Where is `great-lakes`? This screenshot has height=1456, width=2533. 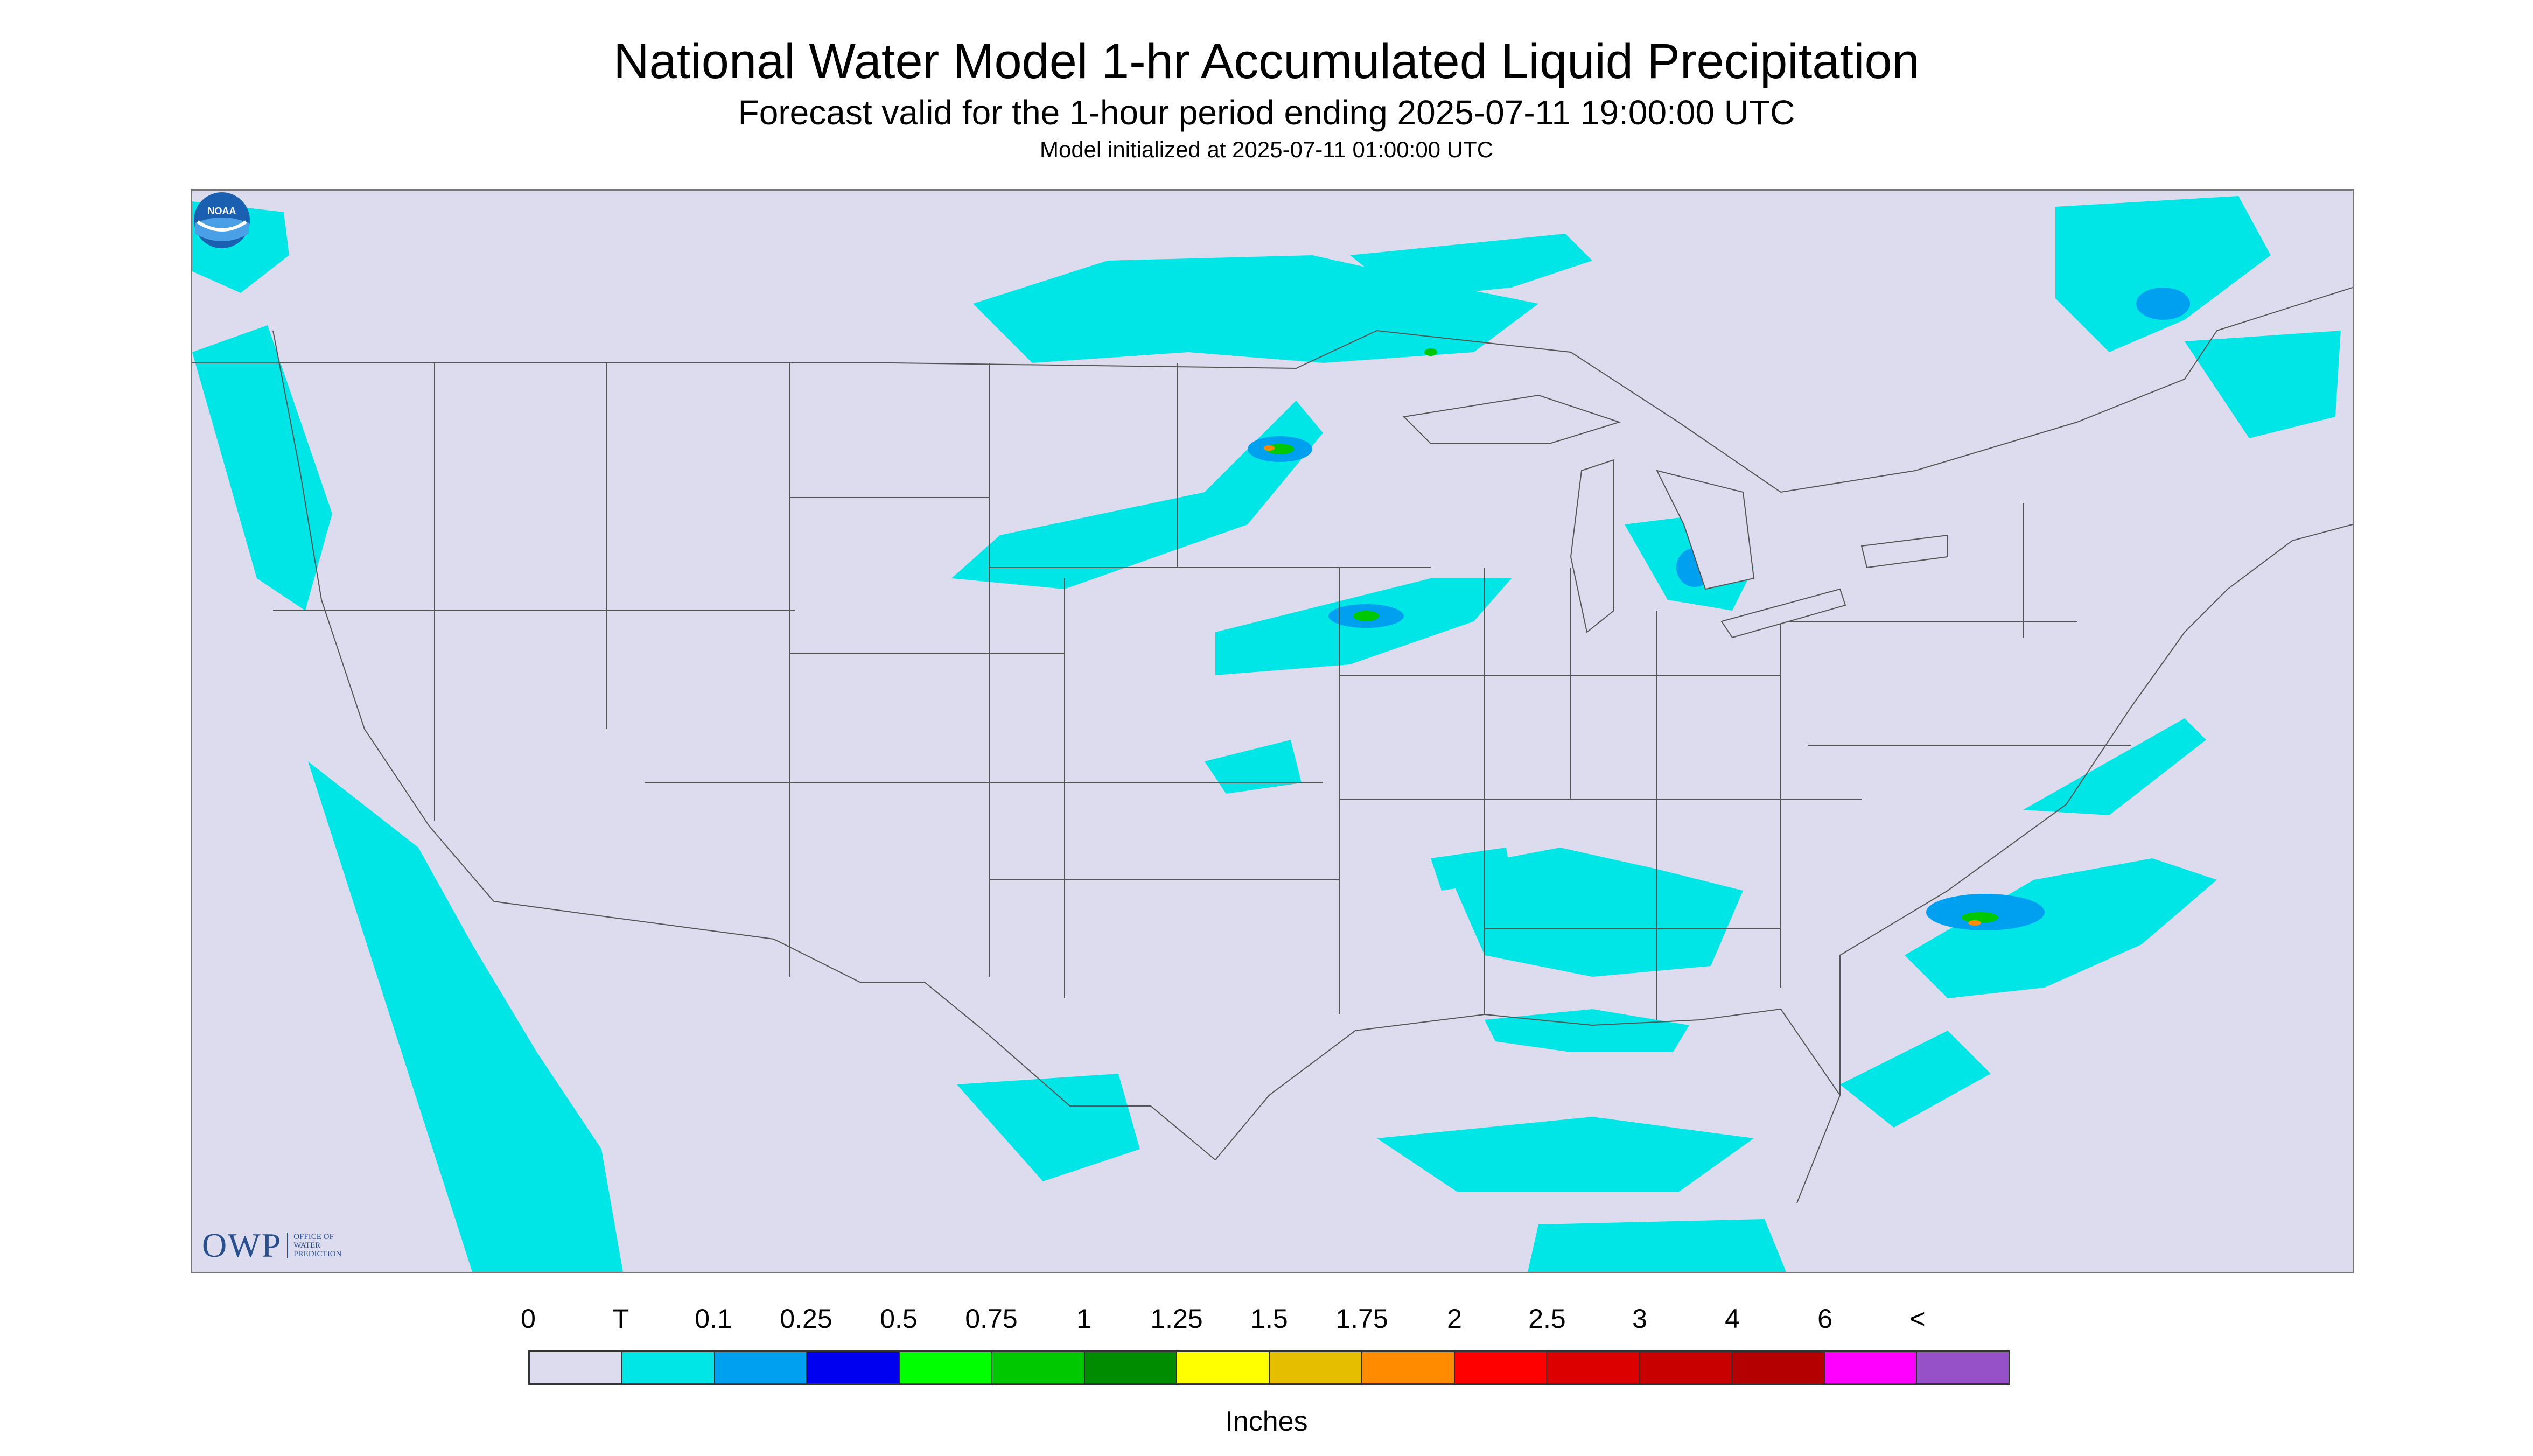
great-lakes is located at coordinates (1675, 516).